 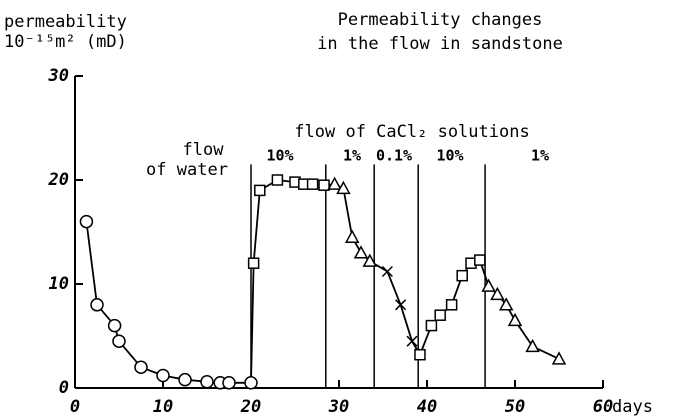 What do you see at coordinates (515, 407) in the screenshot?
I see `x-tick-label: 50` at bounding box center [515, 407].